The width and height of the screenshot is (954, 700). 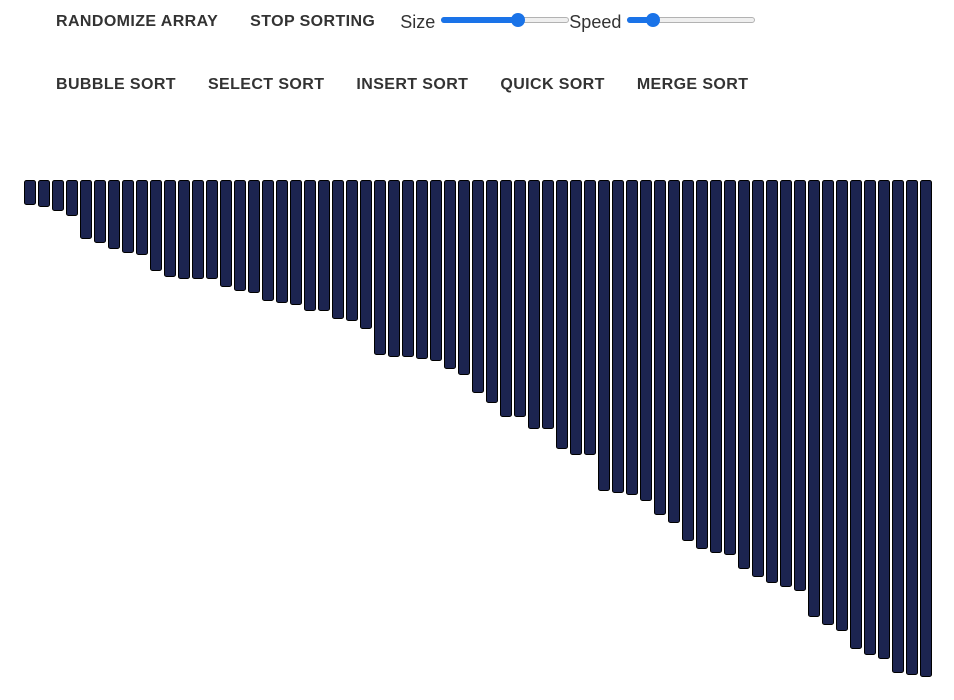 What do you see at coordinates (418, 22) in the screenshot?
I see `size-label: Size` at bounding box center [418, 22].